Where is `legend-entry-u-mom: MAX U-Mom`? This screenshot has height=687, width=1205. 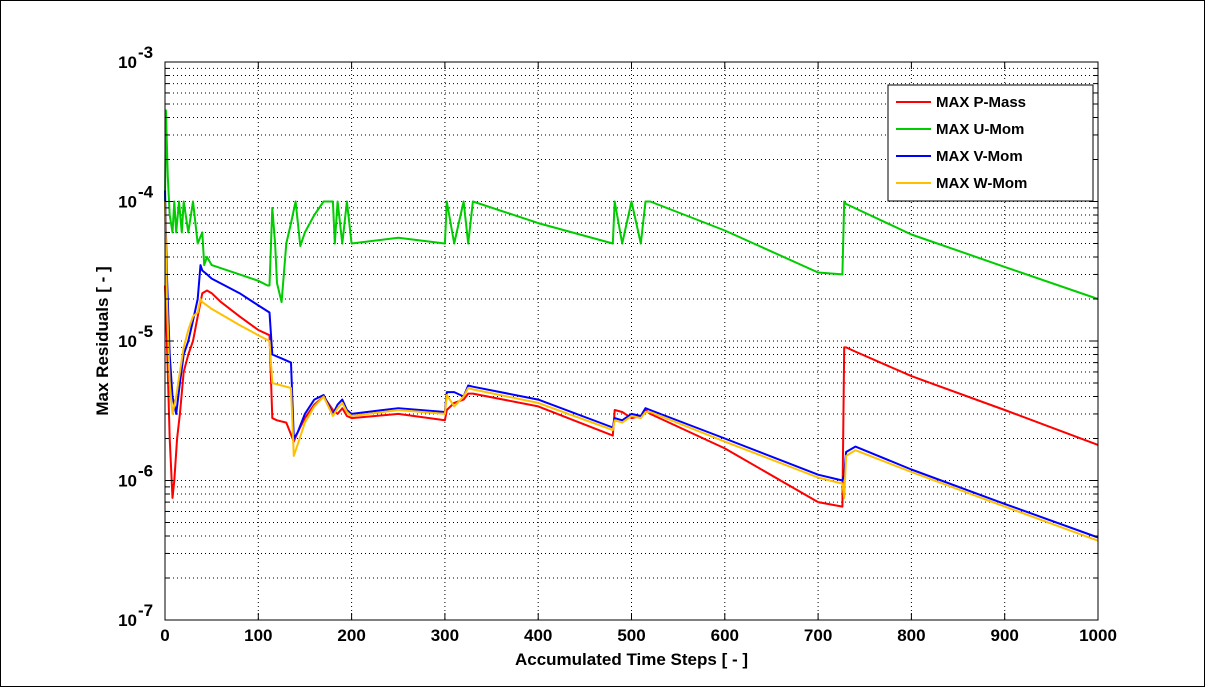 legend-entry-u-mom: MAX U-Mom is located at coordinates (960, 129).